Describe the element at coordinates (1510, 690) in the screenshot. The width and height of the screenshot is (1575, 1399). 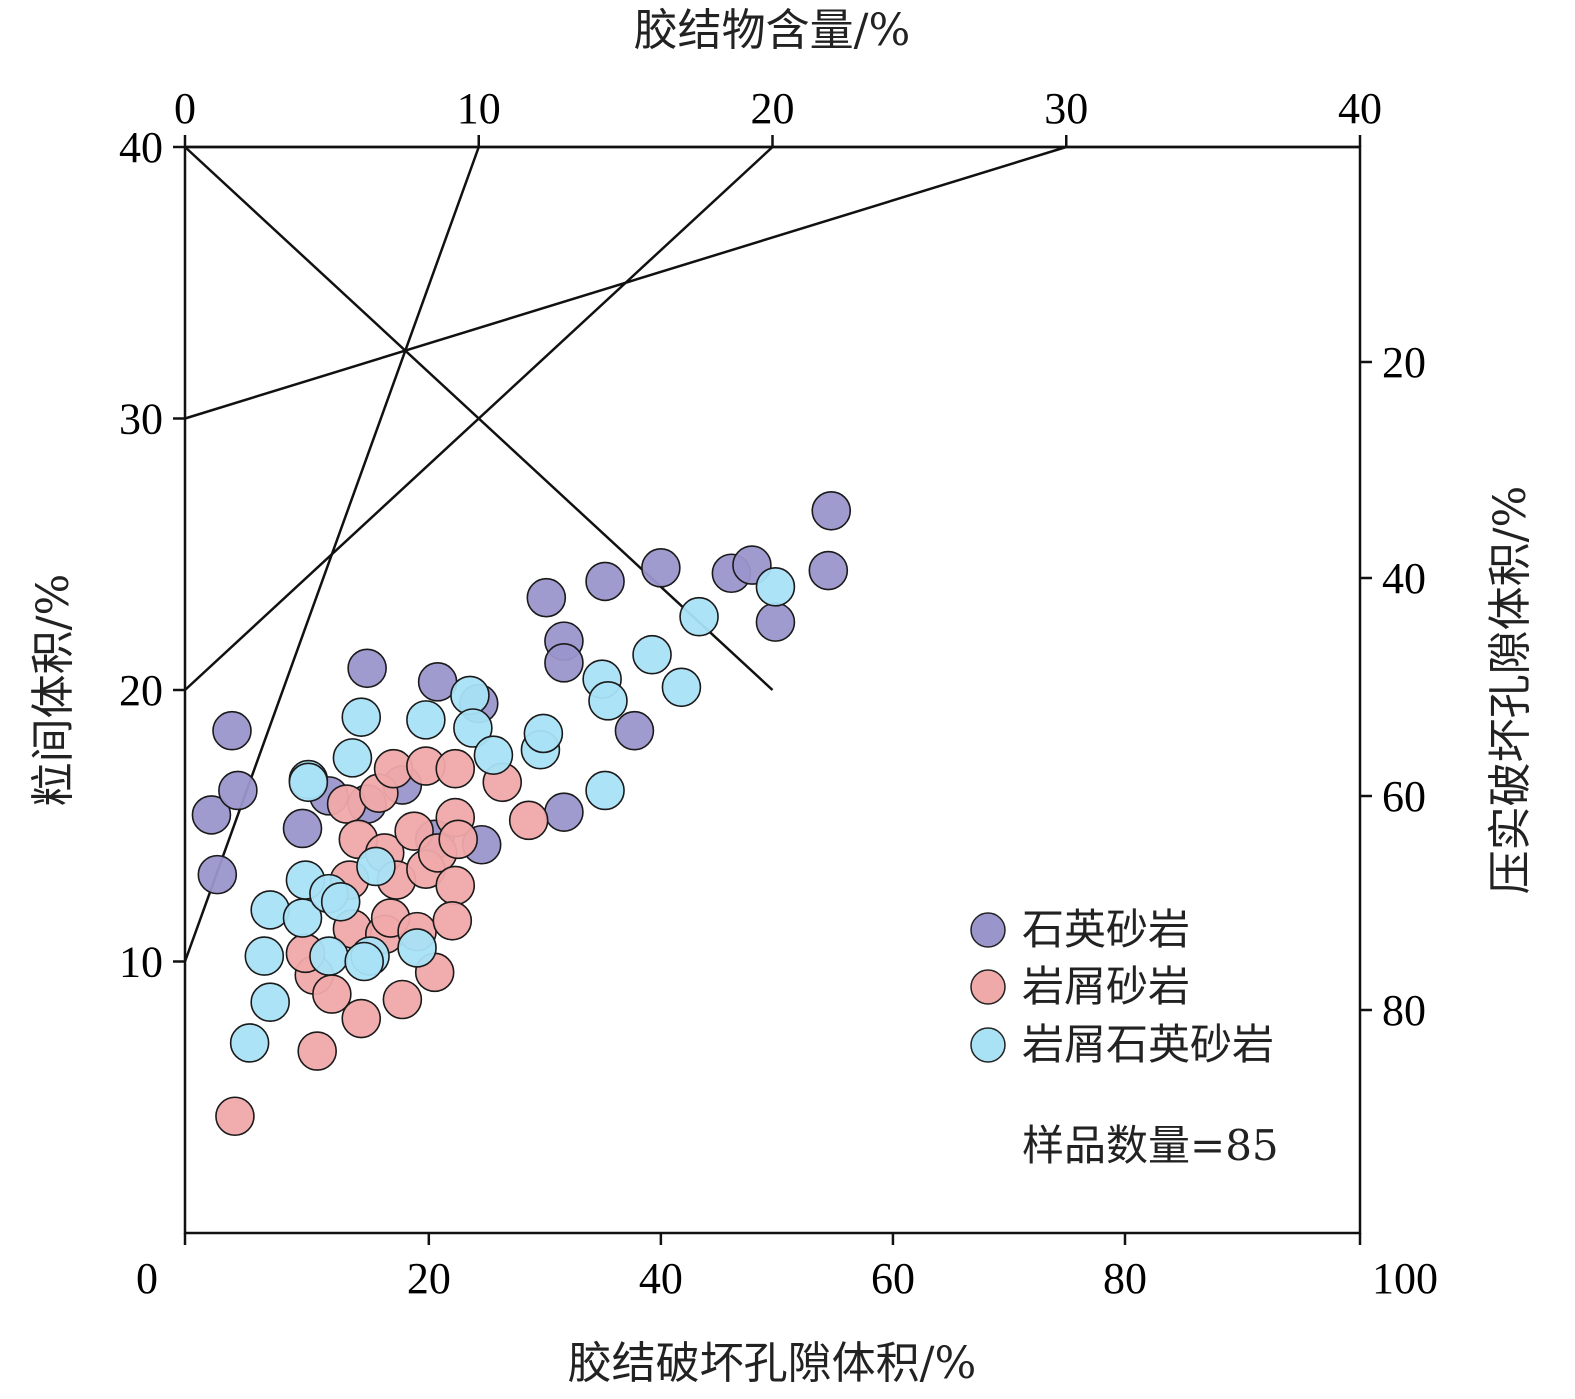
I see `right-axis-title: 压实破坏孔隙体积/%` at that location.